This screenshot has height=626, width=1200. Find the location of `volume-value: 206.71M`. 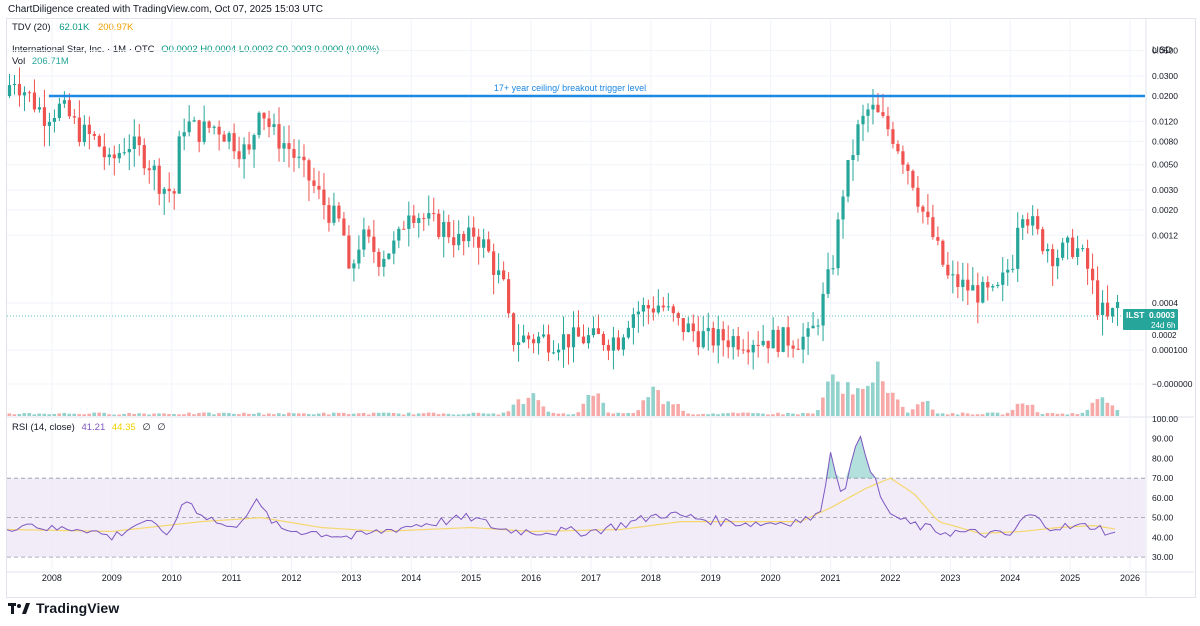

volume-value: 206.71M is located at coordinates (50, 61).